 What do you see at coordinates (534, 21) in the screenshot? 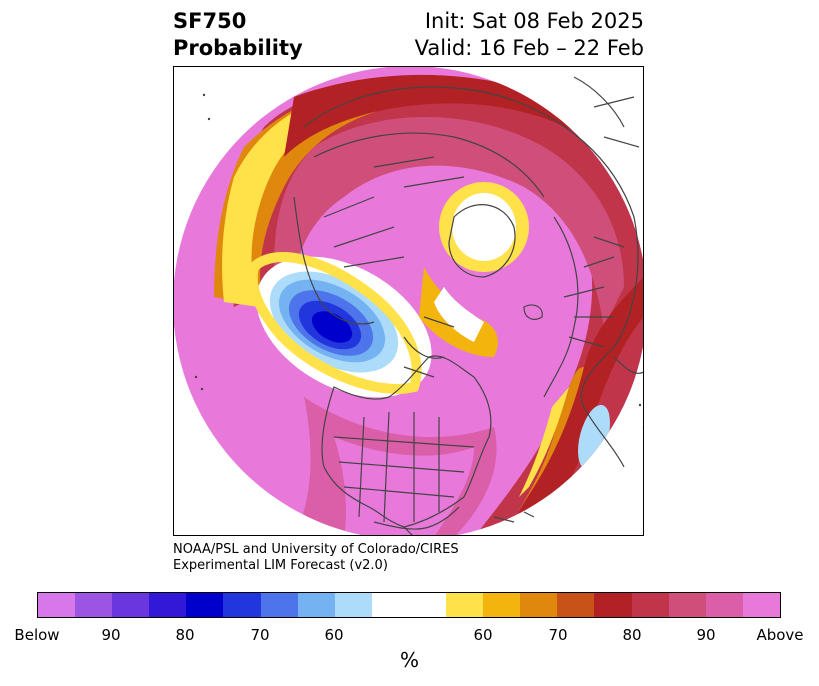
I see `init-date: Init: Sat 08 Feb 2025` at bounding box center [534, 21].